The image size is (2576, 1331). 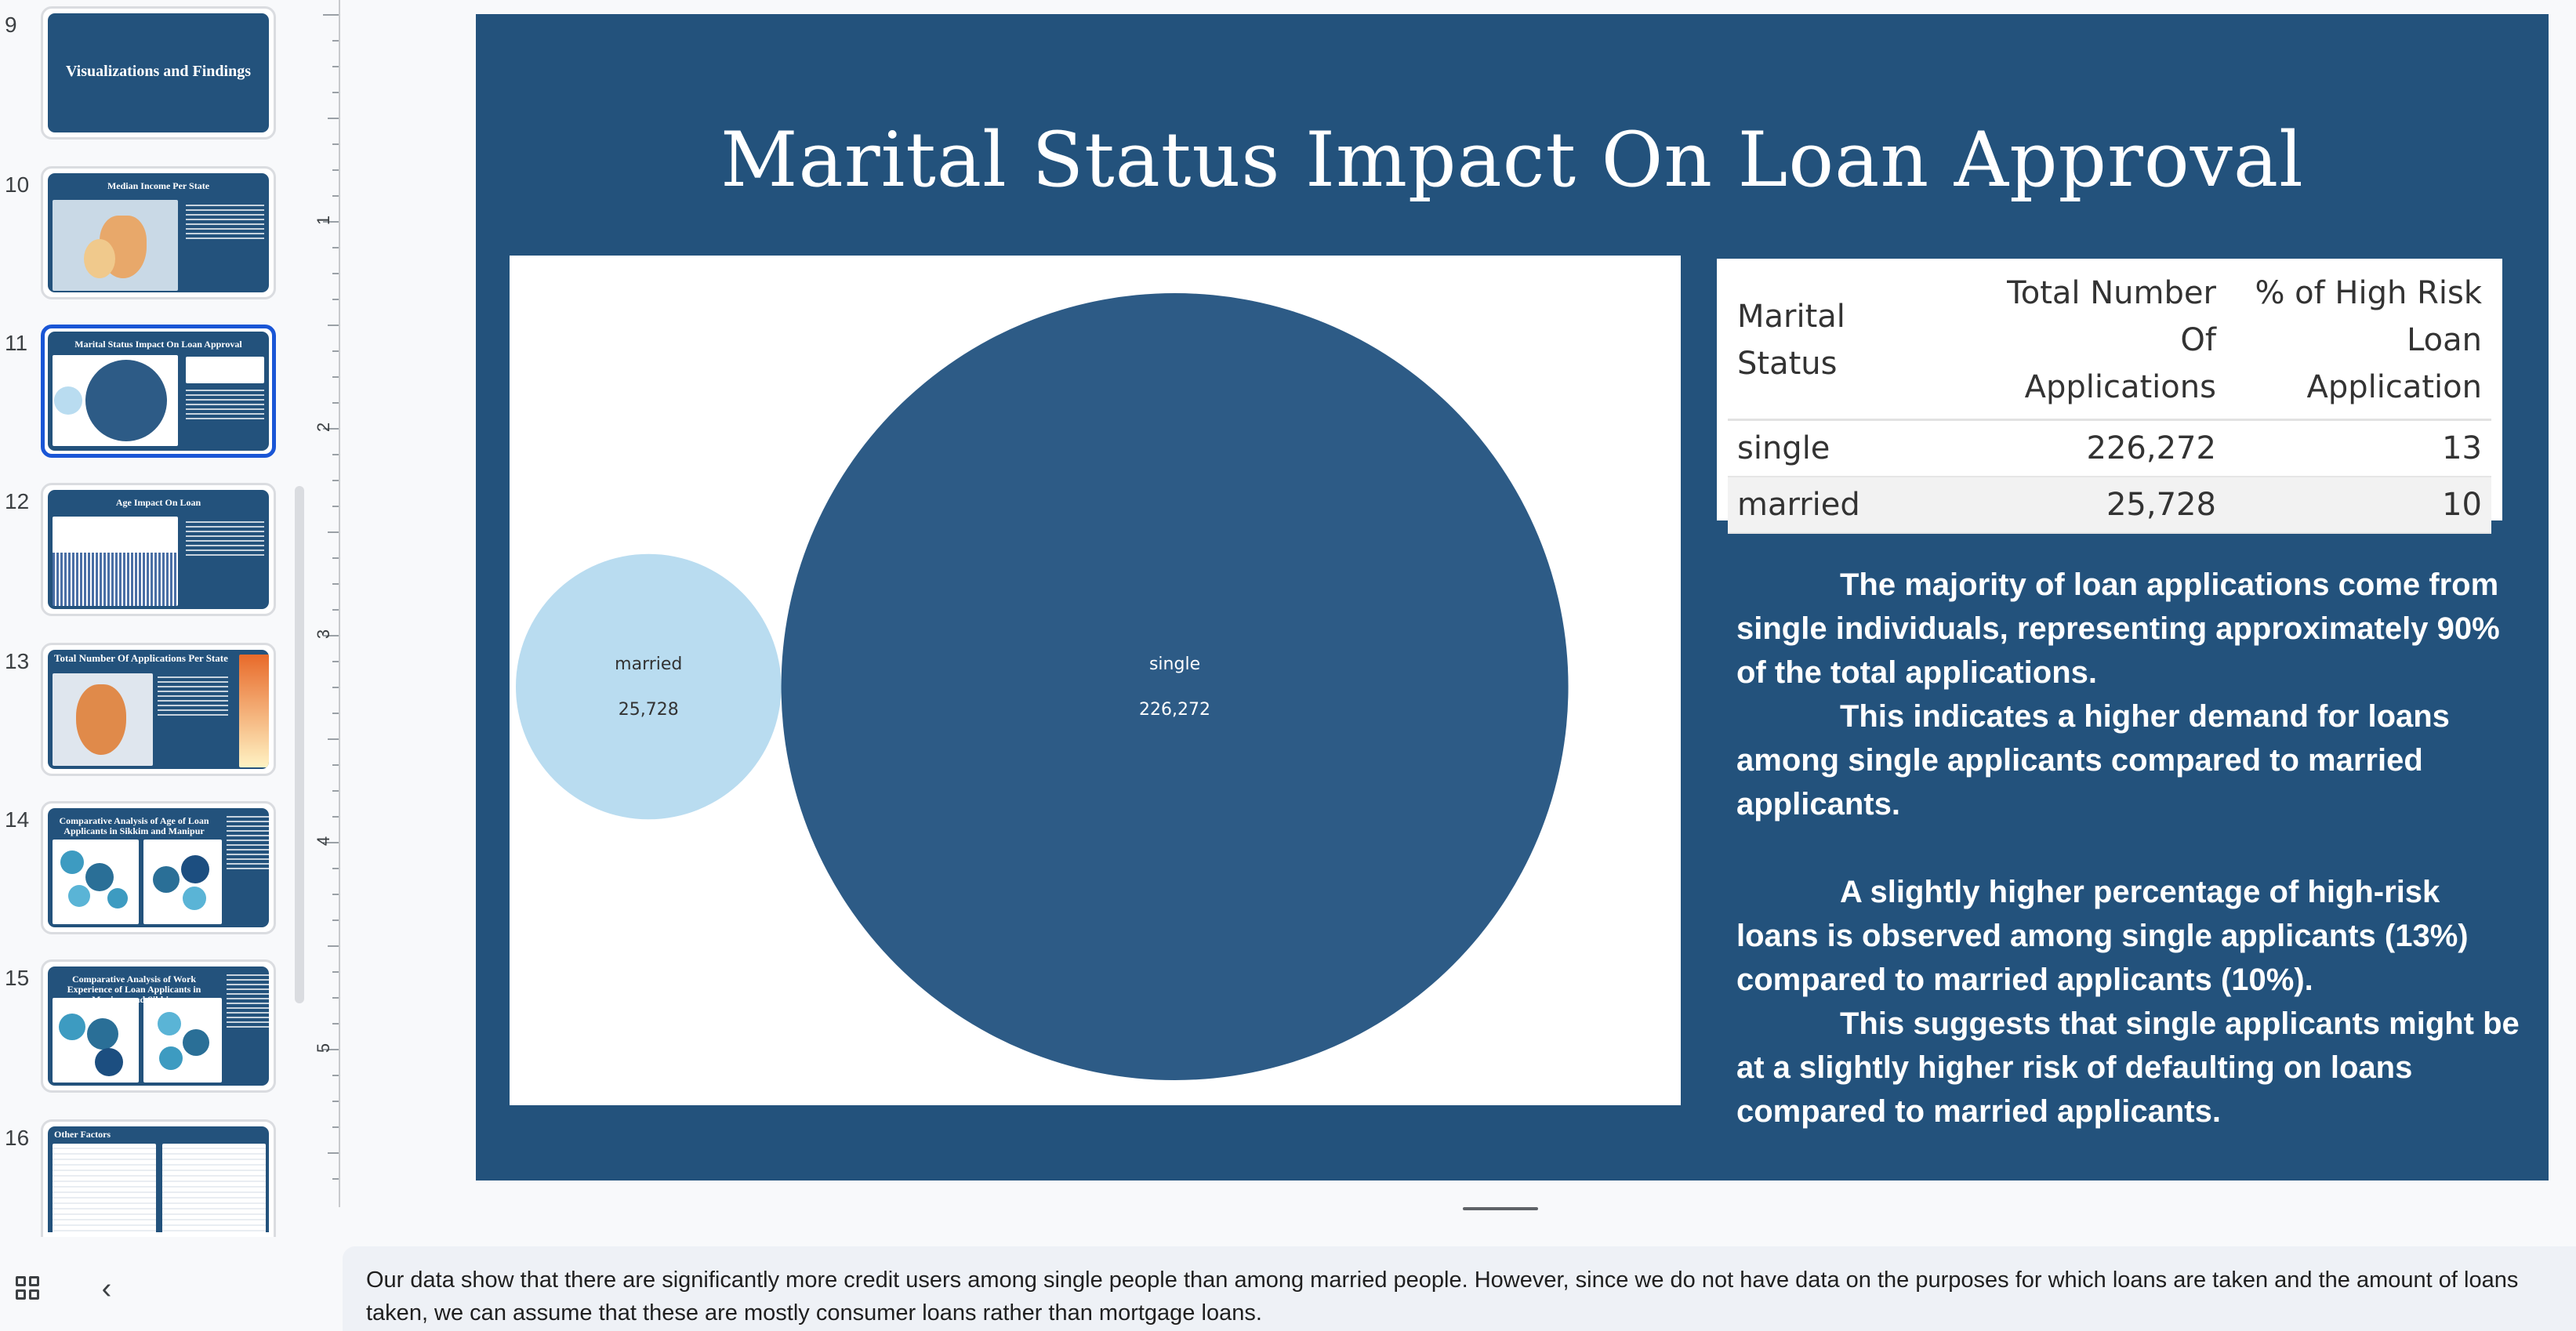 I want to click on slide-thumbnail-11: Marital Status Impact On Loan Approval, so click(x=159, y=391).